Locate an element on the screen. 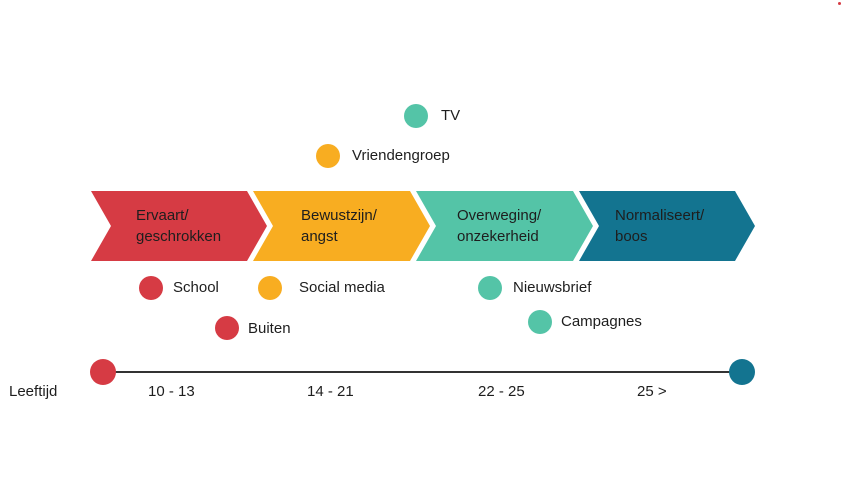 Image resolution: width=844 pixels, height=496 pixels. timeline-end-marker is located at coordinates (742, 372).